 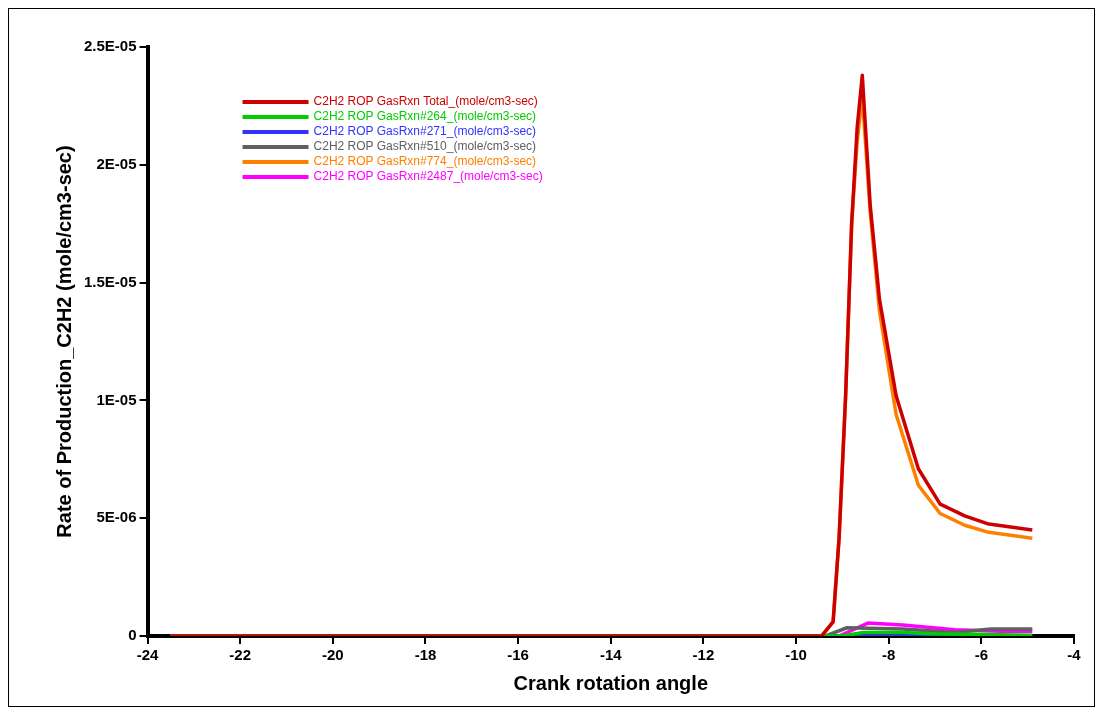 I want to click on x-tick-label: -22, so click(x=240, y=655).